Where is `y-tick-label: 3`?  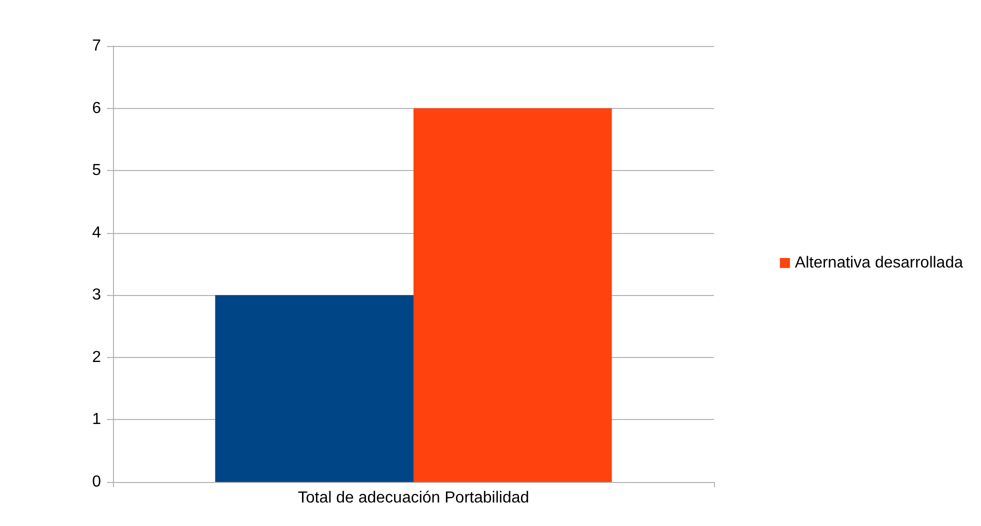
y-tick-label: 3 is located at coordinates (97, 295).